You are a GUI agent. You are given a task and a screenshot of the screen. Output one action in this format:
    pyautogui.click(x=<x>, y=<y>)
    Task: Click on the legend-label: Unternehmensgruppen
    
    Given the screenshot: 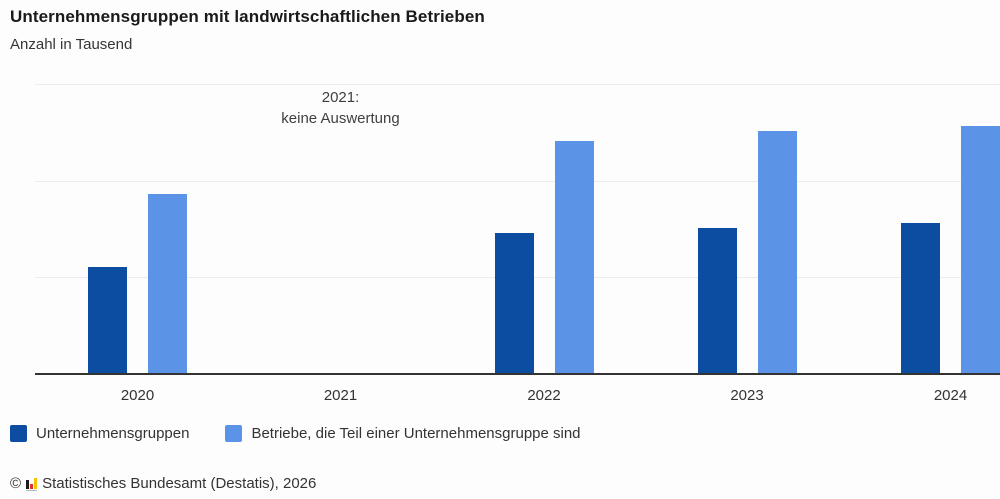 What is the action you would take?
    pyautogui.click(x=113, y=433)
    